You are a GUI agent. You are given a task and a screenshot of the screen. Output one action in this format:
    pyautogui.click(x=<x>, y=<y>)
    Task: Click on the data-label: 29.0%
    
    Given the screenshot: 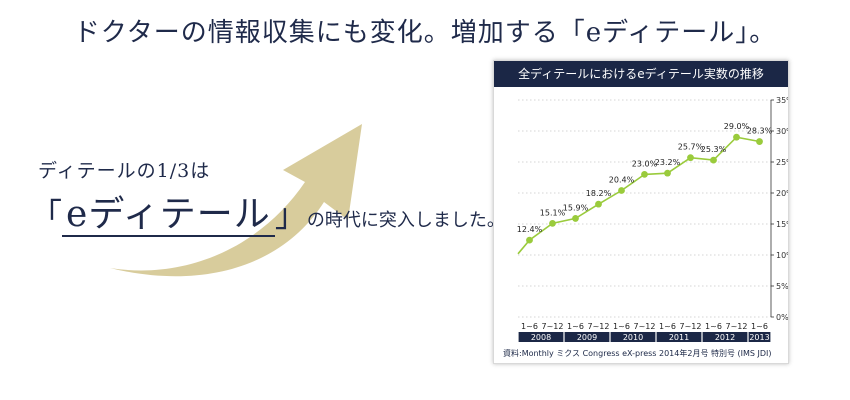 What is the action you would take?
    pyautogui.click(x=737, y=126)
    